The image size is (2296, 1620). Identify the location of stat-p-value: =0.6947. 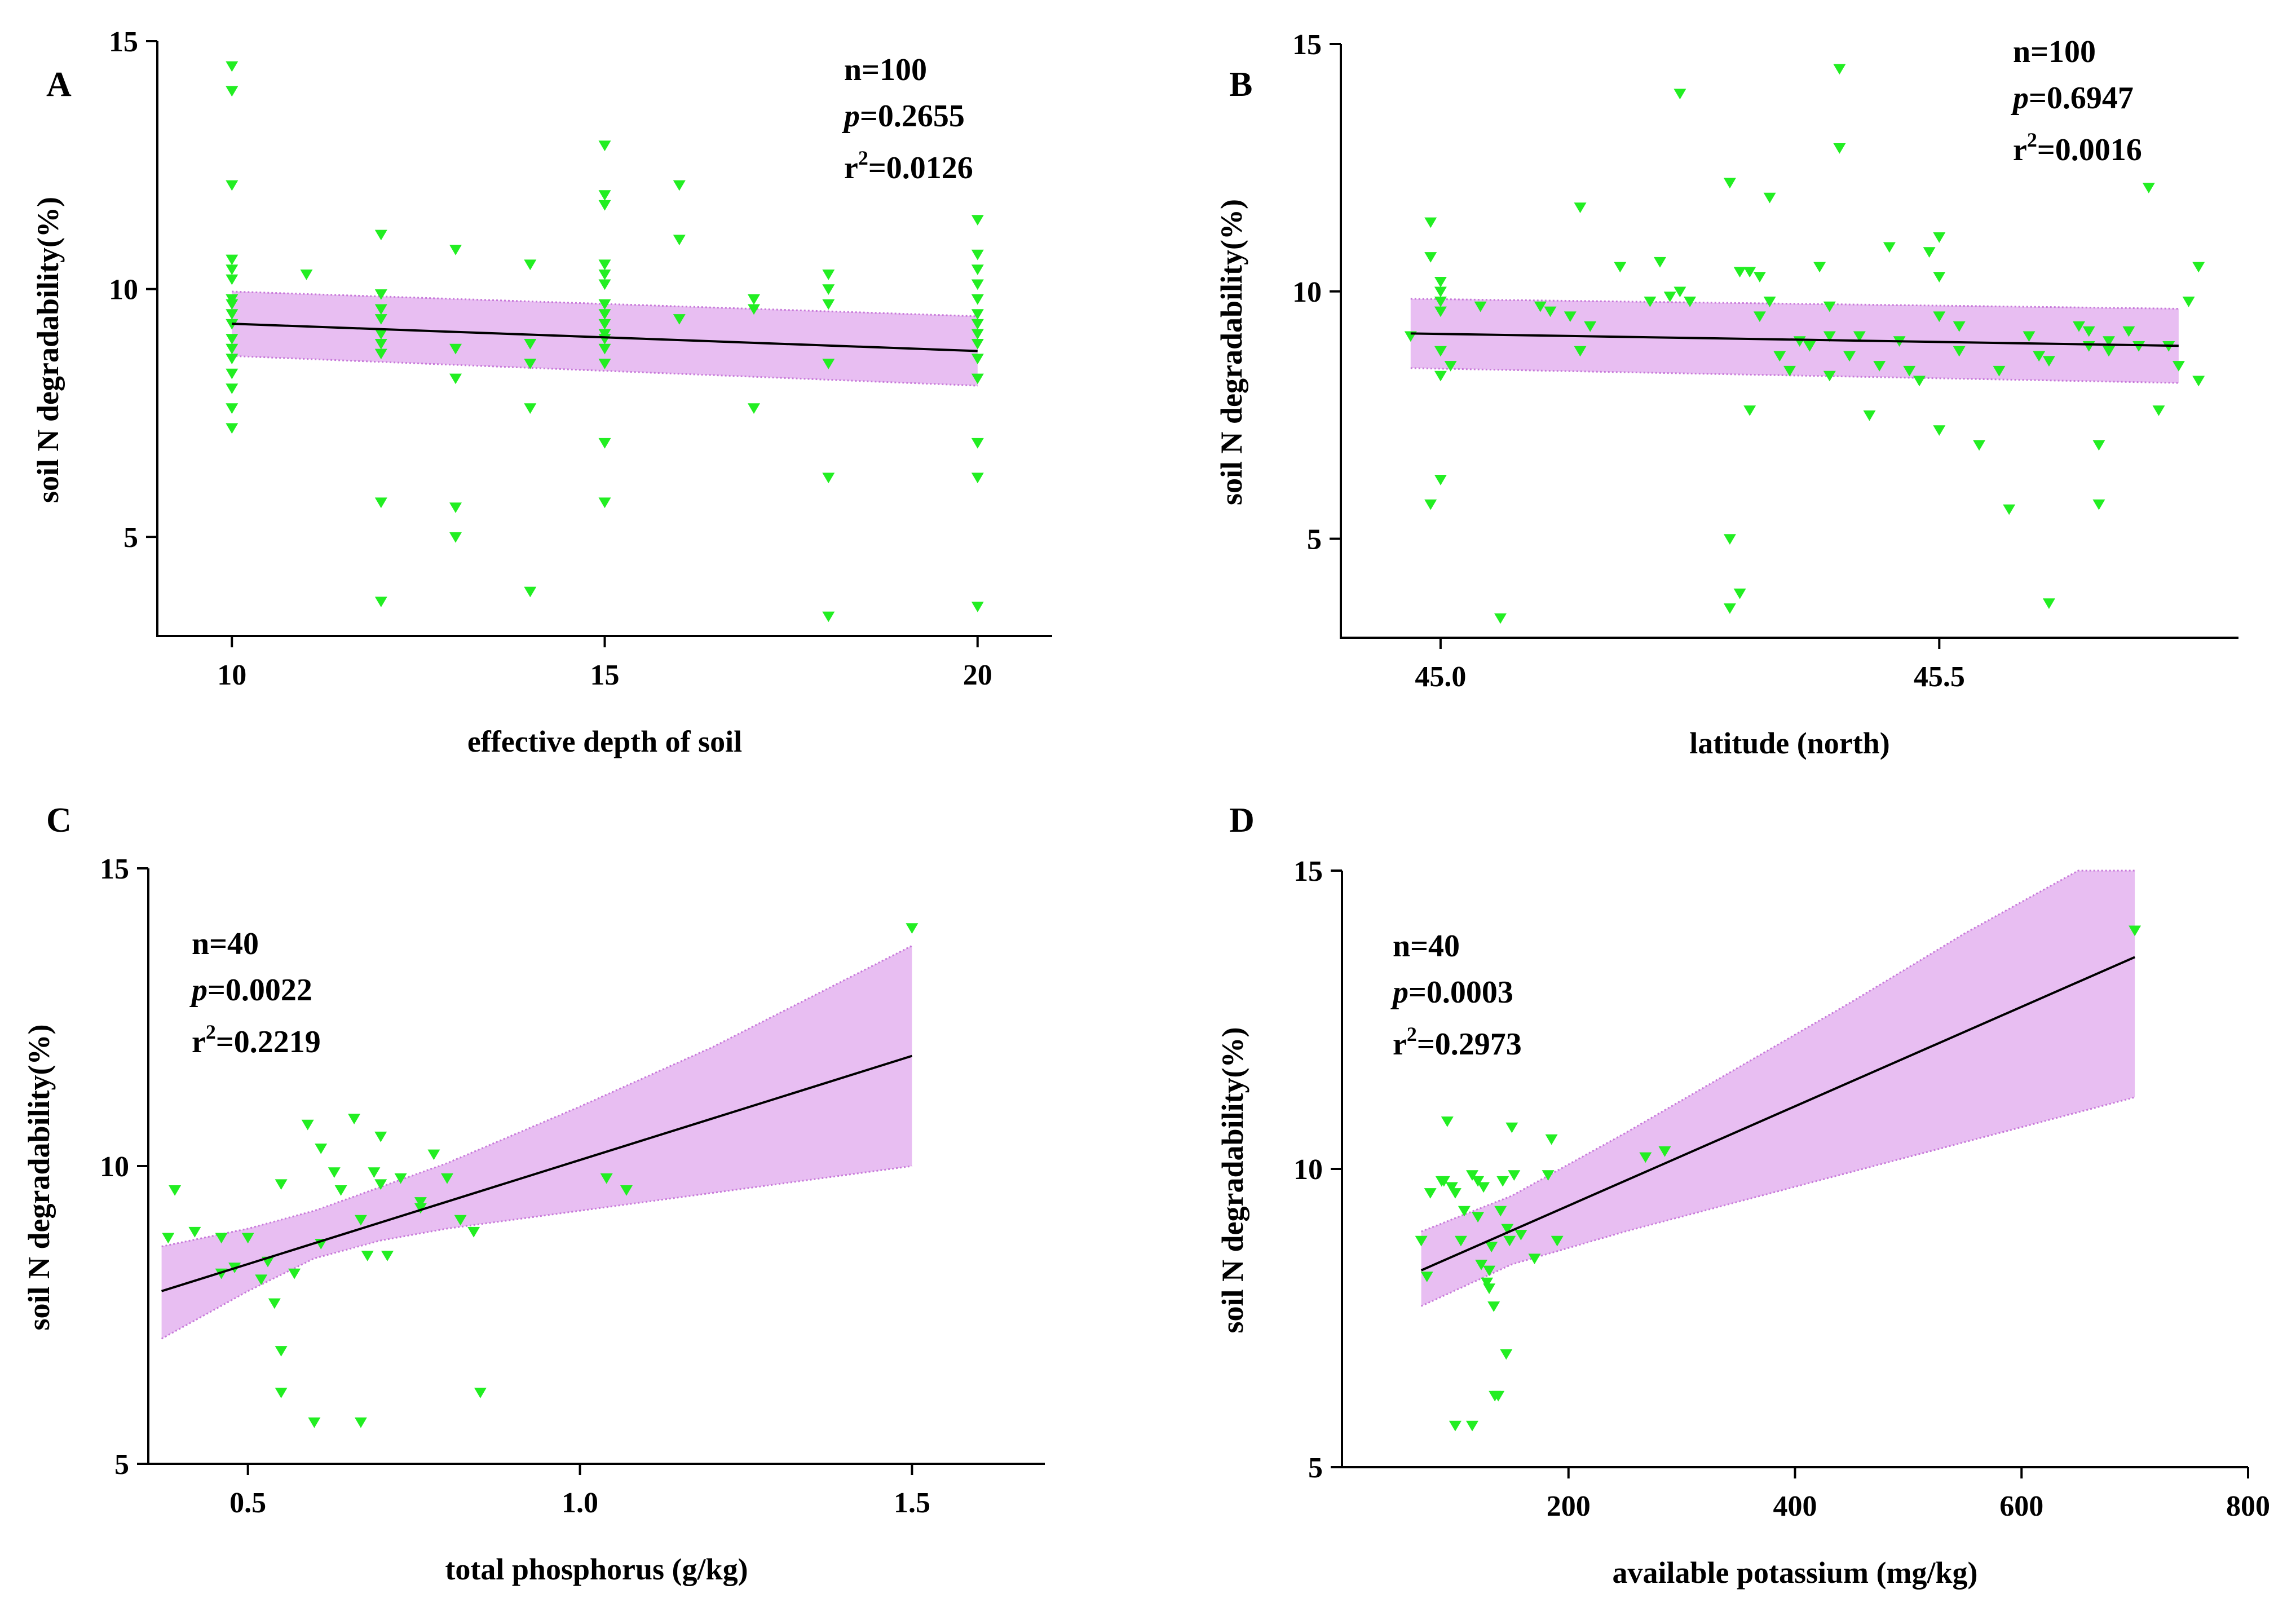
(2081, 98).